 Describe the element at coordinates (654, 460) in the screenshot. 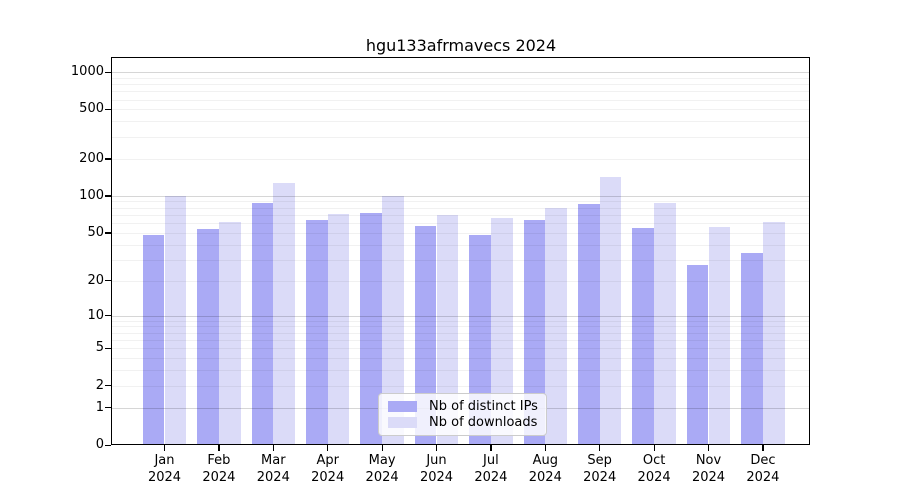

I see `x-tick-month-oct: Oct` at that location.